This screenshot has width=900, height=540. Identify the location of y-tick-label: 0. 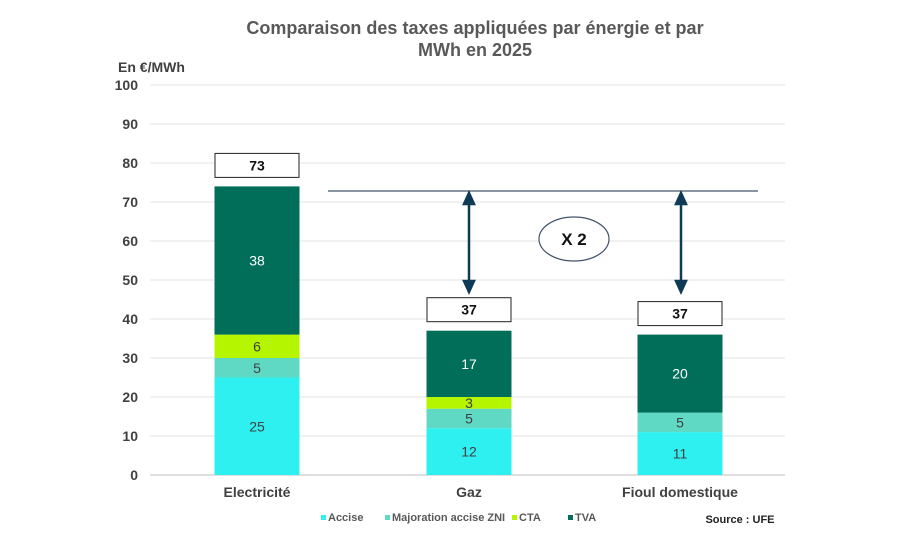
(134, 475).